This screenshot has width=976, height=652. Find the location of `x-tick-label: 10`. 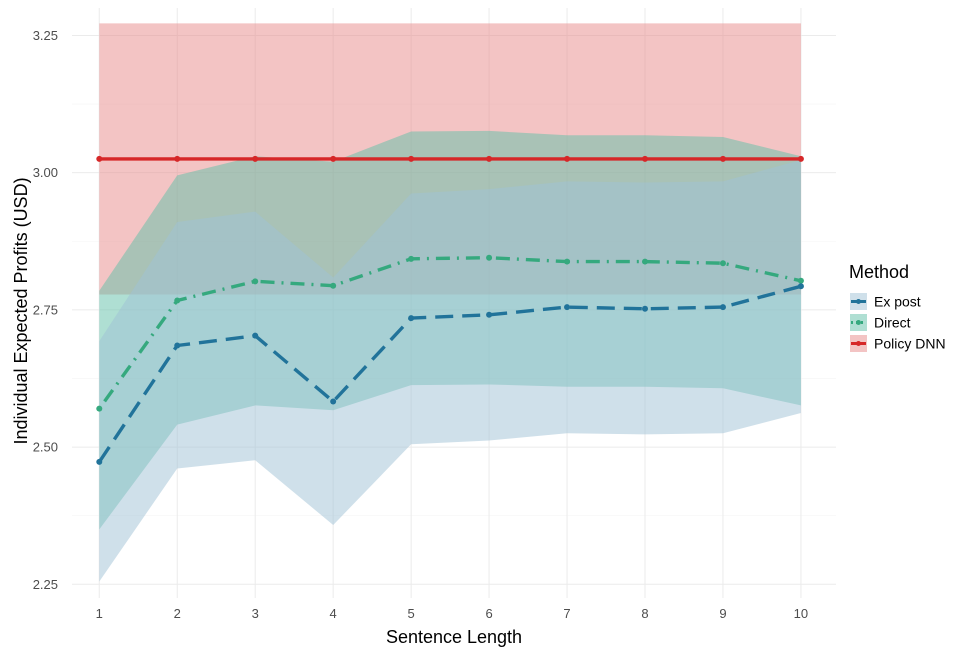

x-tick-label: 10 is located at coordinates (801, 613).